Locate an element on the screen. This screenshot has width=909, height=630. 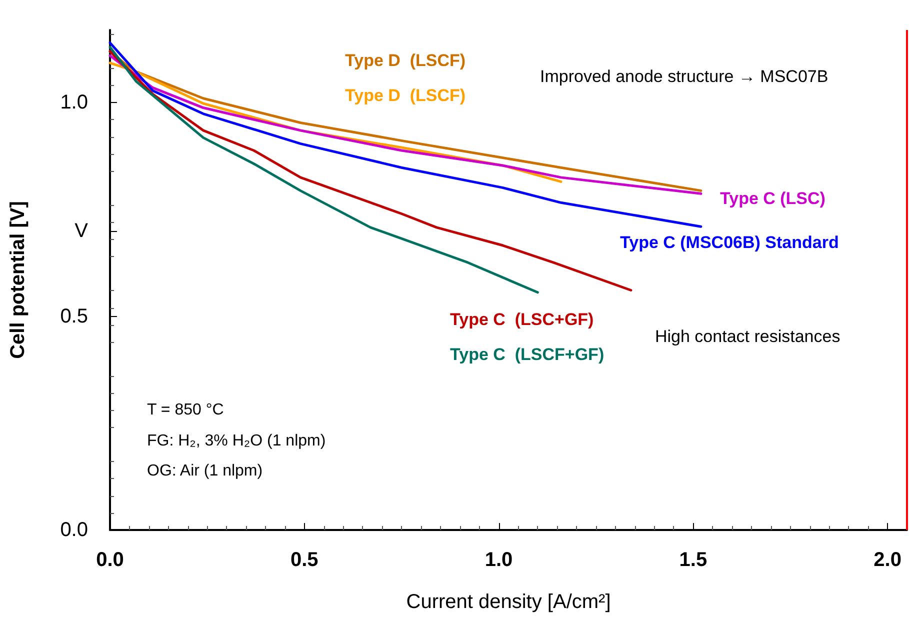
y-axis-title: Cell potential [V] is located at coordinates (18, 280).